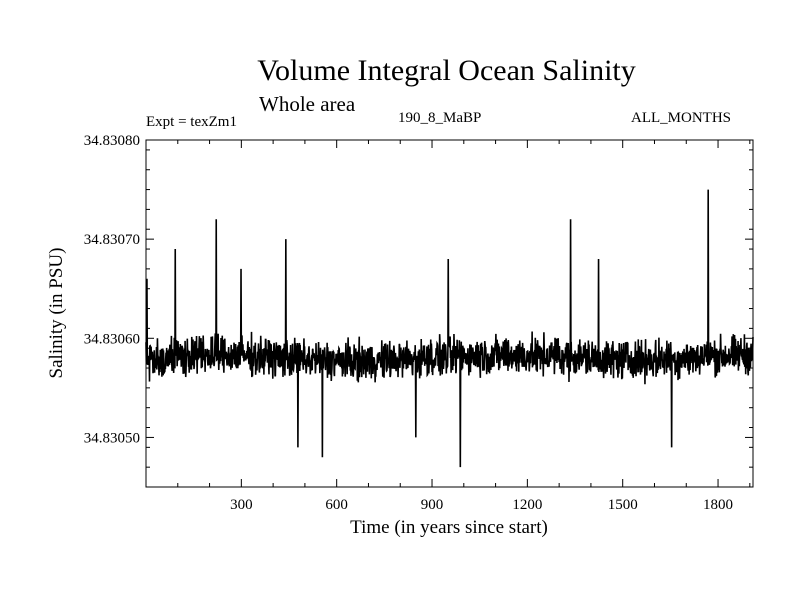  Describe the element at coordinates (718, 505) in the screenshot. I see `x-tick-label: 1800` at that location.